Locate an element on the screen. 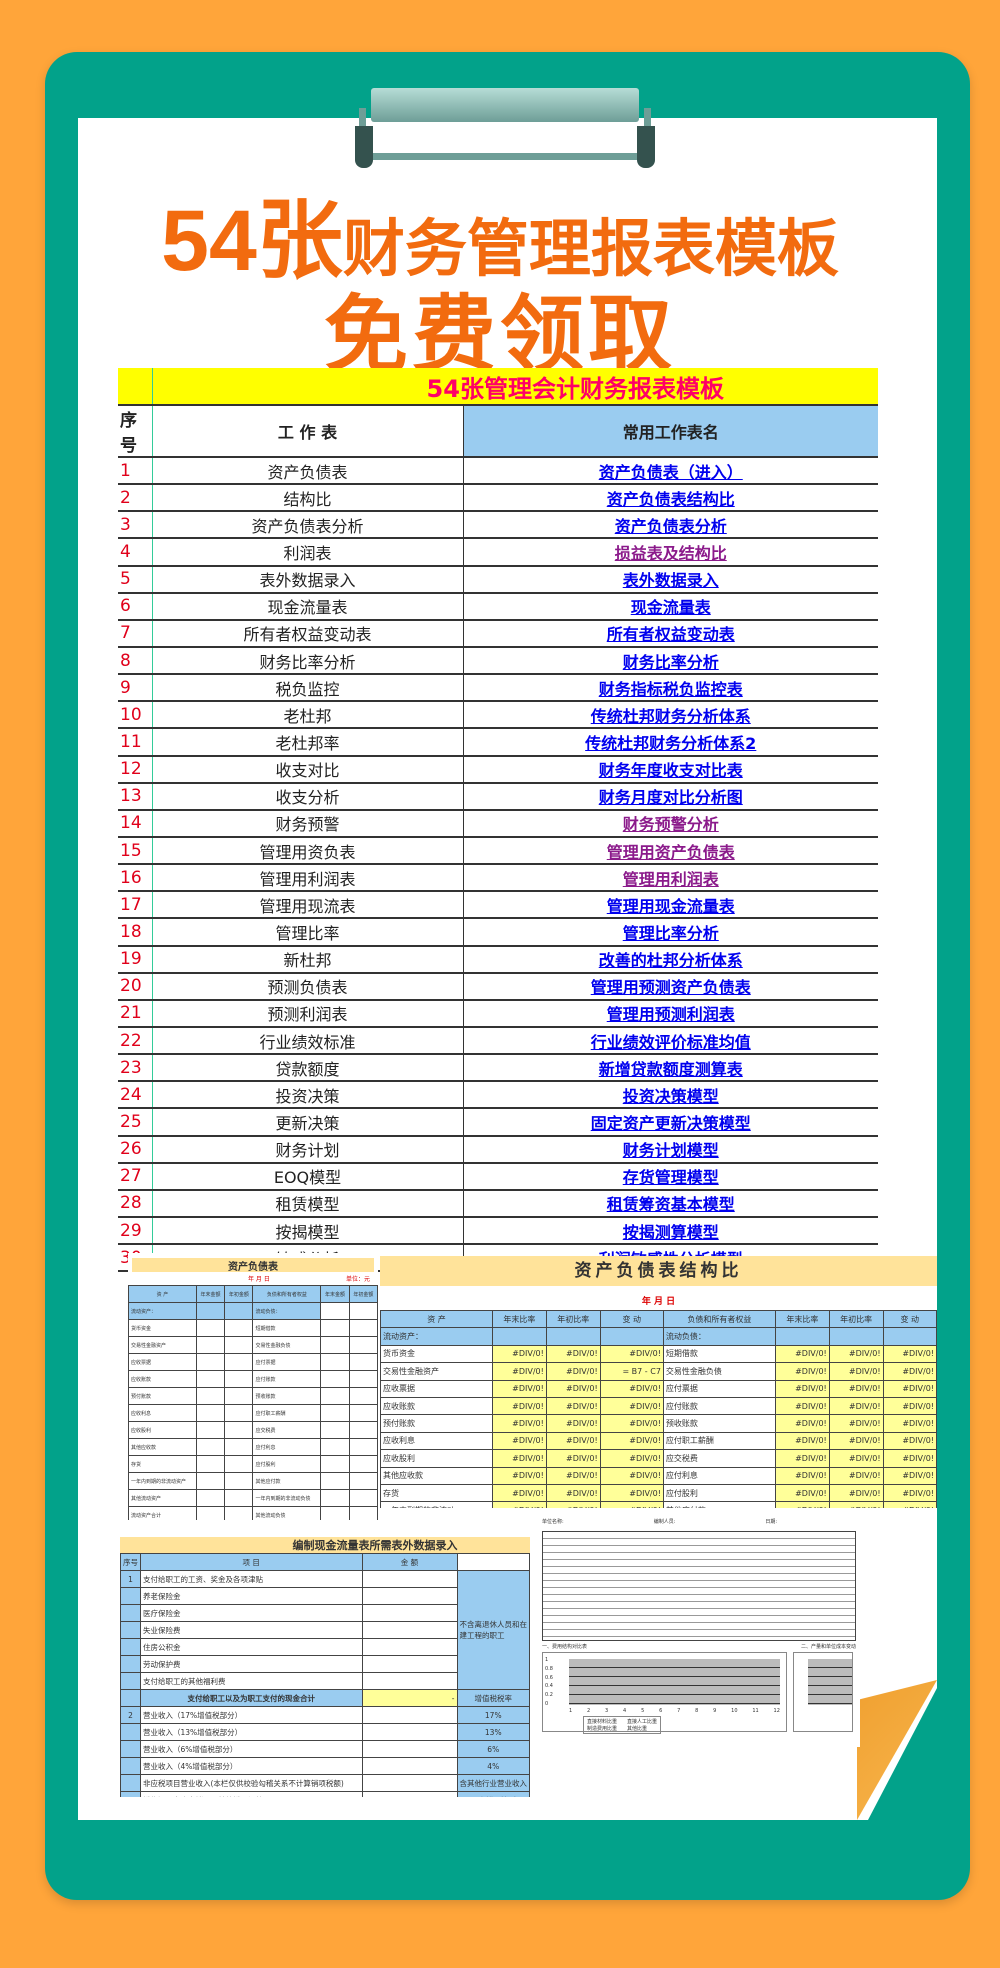 This screenshot has width=1000, height=1968. sheet-link: 管理用预测资产负债表 is located at coordinates (670, 986).